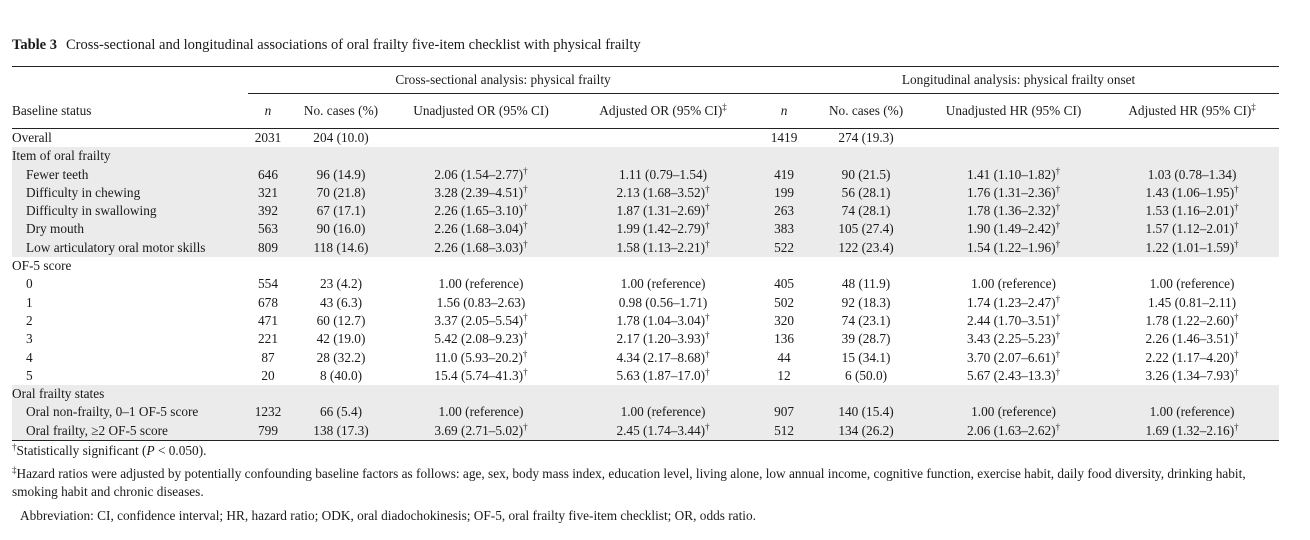 The width and height of the screenshot is (1310, 540). I want to click on cell-adjusted-hr: 1.43 (1.06–1.95)†, so click(1192, 193).